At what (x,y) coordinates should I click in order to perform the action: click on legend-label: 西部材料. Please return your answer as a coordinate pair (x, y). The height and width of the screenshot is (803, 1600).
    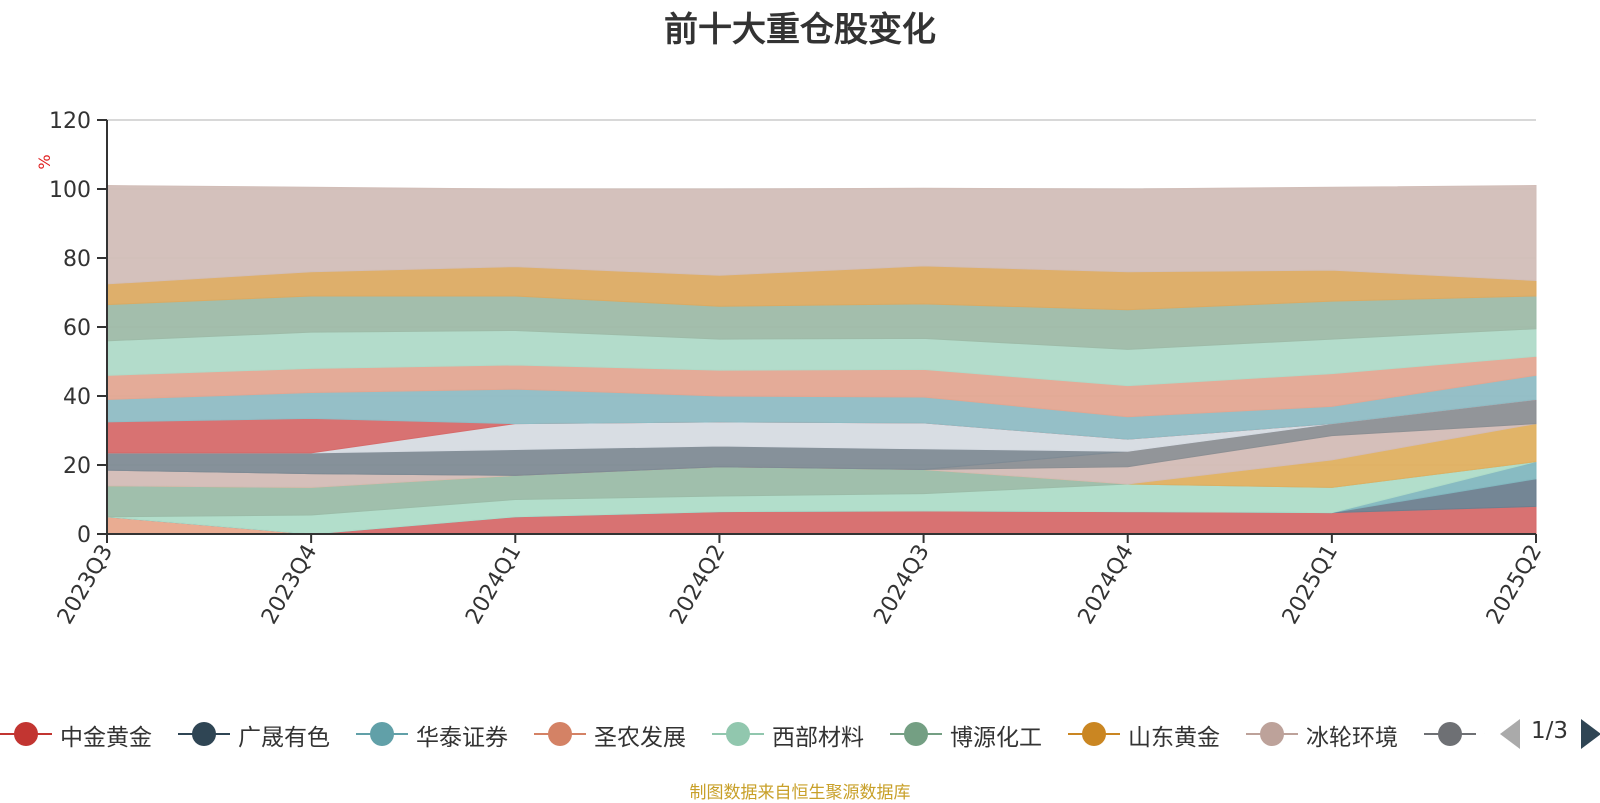
    Looking at the image, I should click on (818, 738).